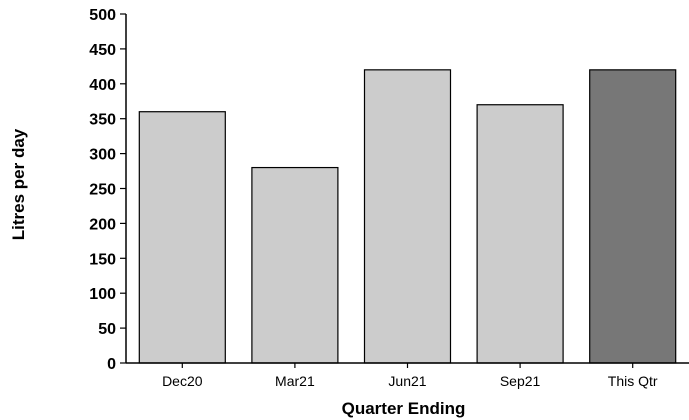 Image resolution: width=689 pixels, height=420 pixels. I want to click on x-tick-label: This Qtr, so click(633, 381).